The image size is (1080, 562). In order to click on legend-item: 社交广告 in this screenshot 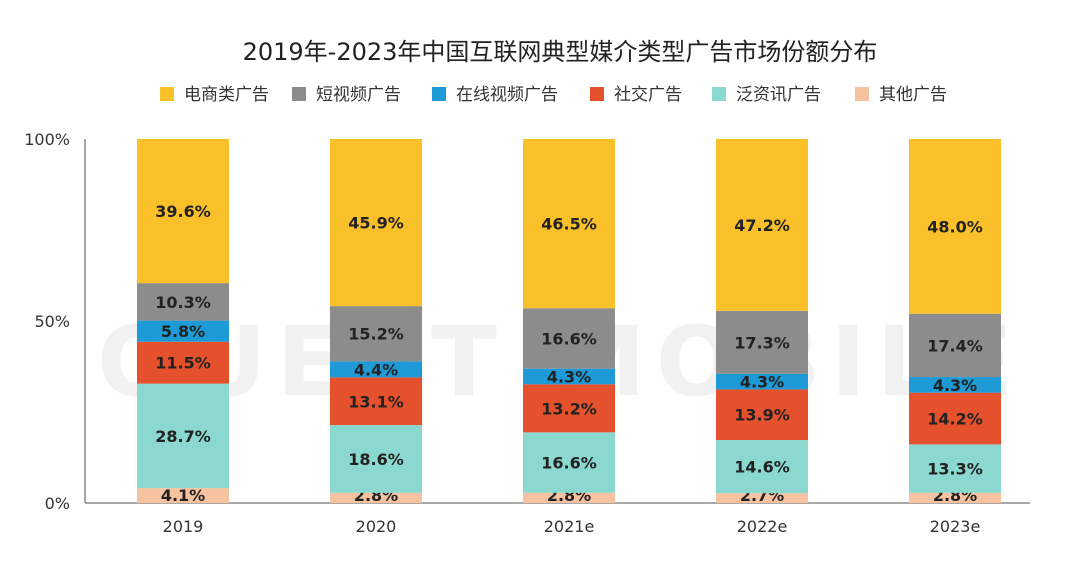, I will do `click(636, 95)`.